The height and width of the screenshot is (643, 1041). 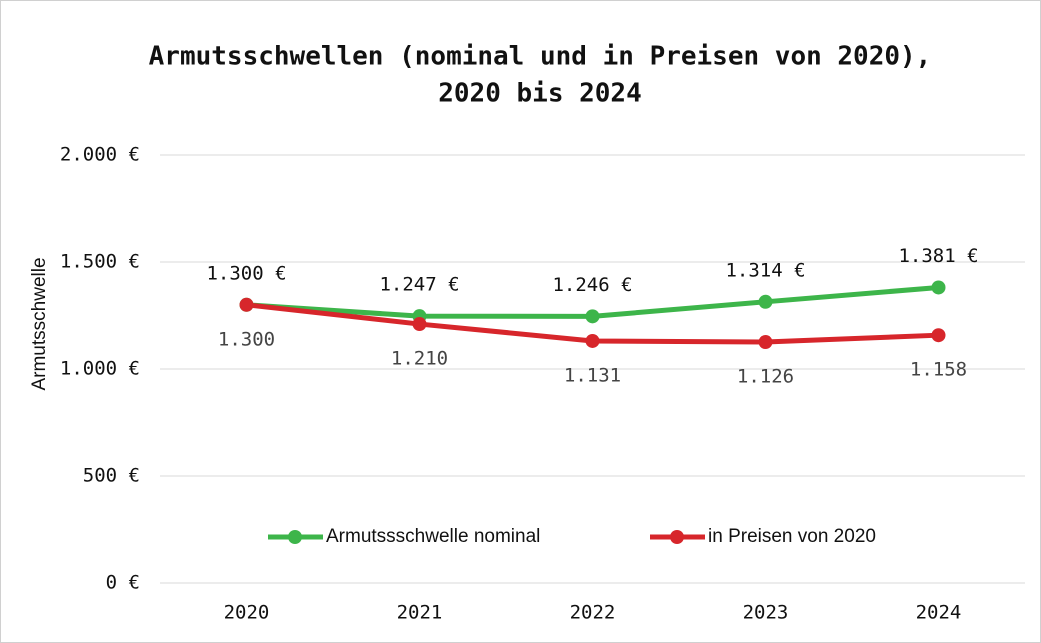 What do you see at coordinates (100, 262) in the screenshot?
I see `y-tick-label: 1.500 €` at bounding box center [100, 262].